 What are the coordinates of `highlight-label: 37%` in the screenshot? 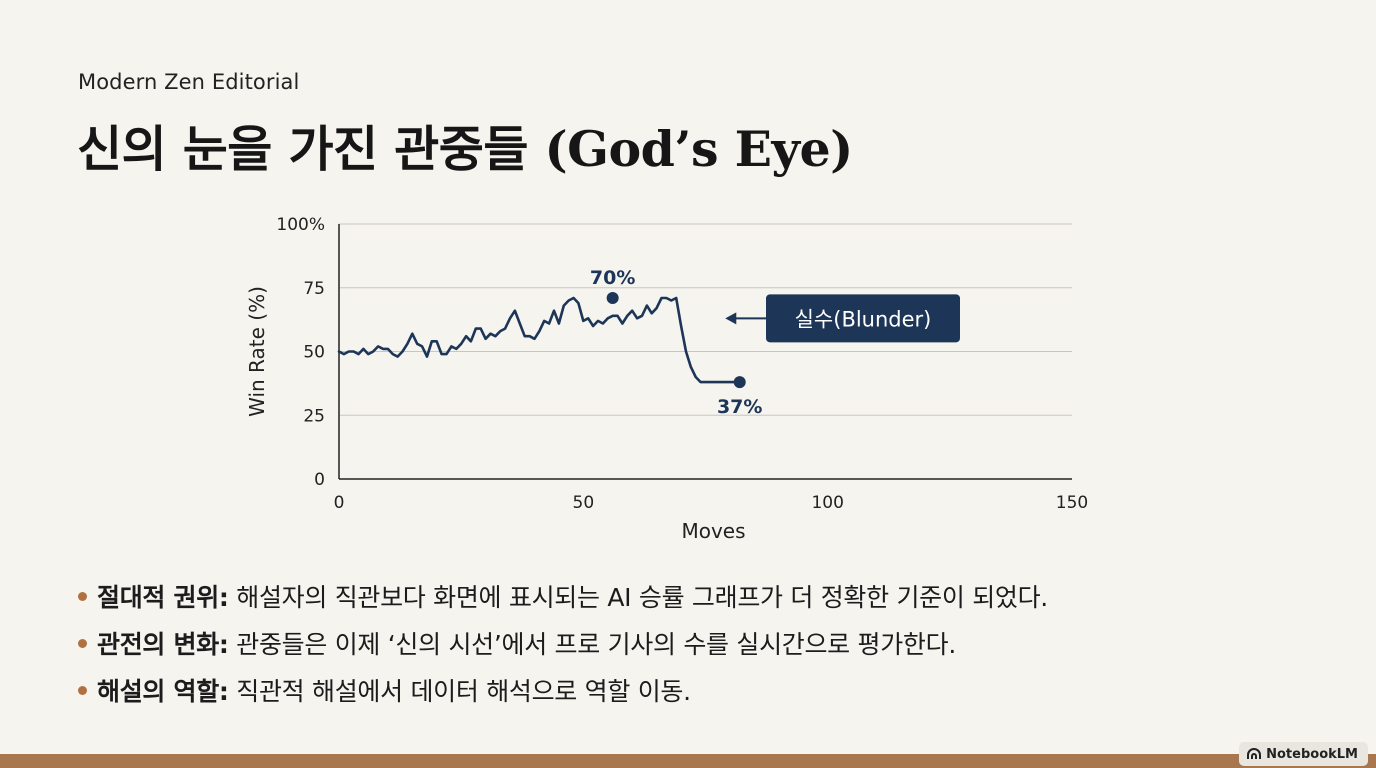 It's located at (739, 407).